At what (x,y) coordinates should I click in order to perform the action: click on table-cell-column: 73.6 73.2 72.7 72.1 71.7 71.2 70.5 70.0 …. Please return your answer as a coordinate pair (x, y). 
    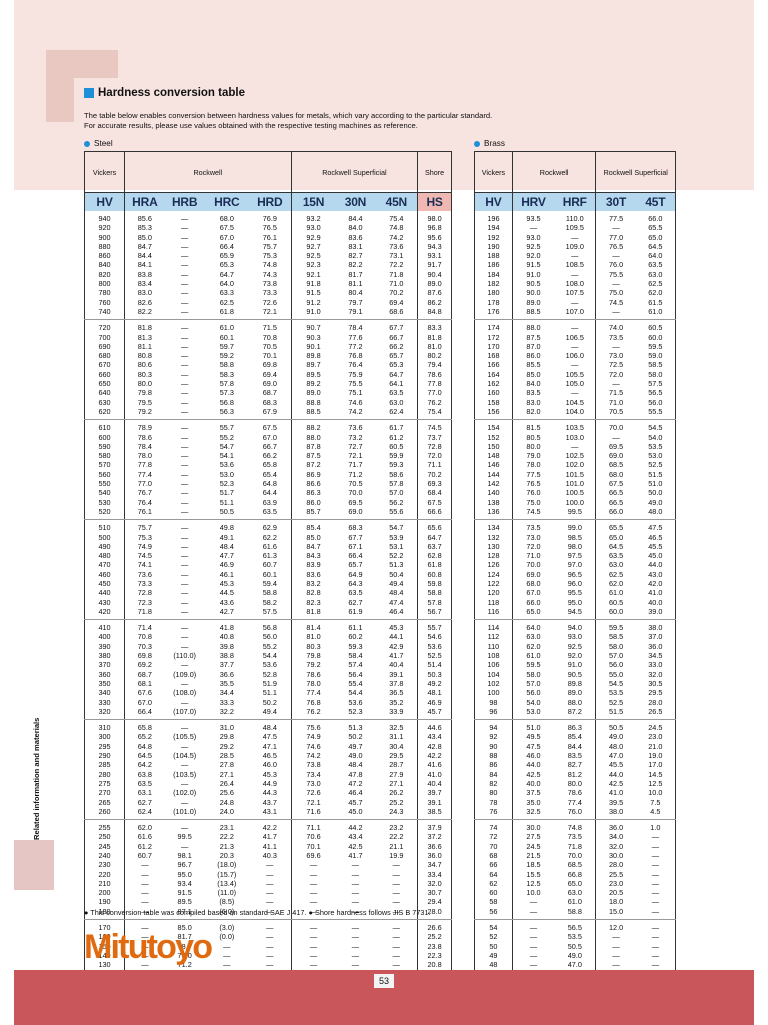
    Looking at the image, I should click on (355, 470).